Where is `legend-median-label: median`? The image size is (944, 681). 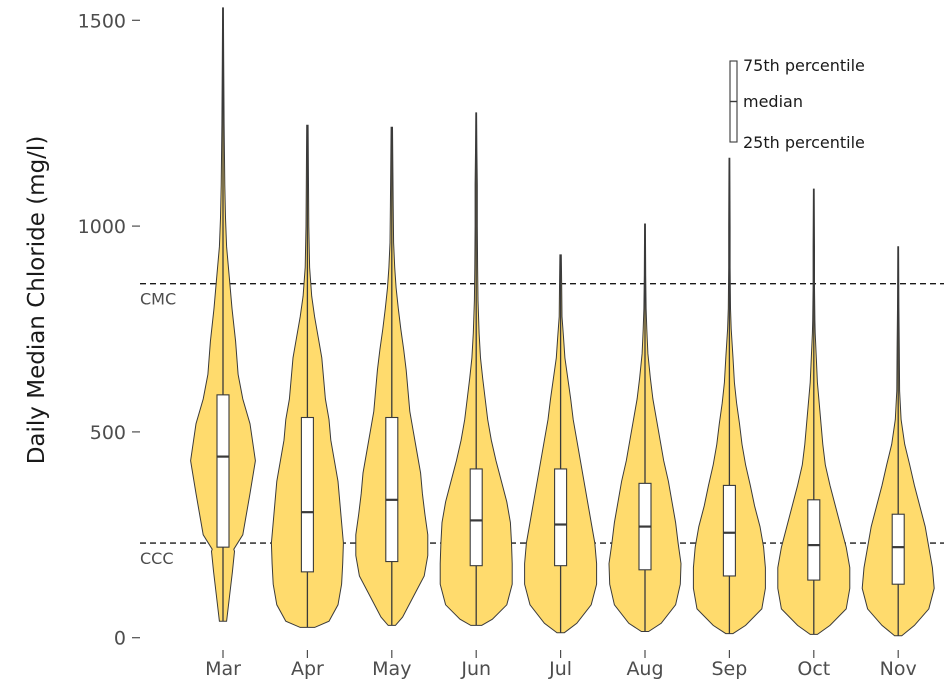
legend-median-label: median is located at coordinates (773, 101).